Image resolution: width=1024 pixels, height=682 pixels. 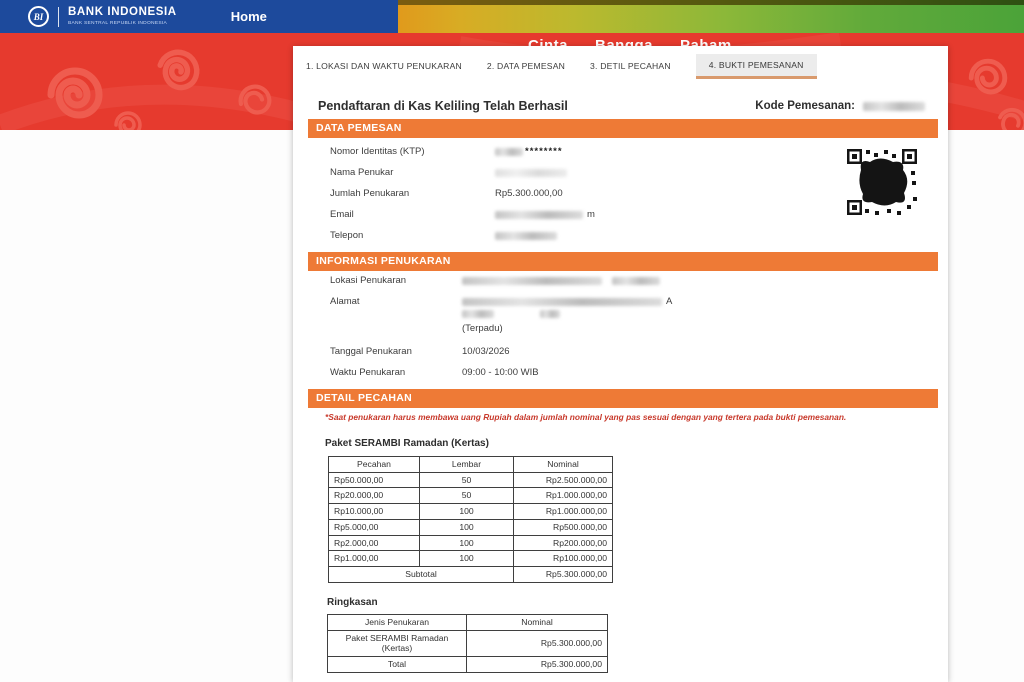 What do you see at coordinates (352, 602) in the screenshot?
I see `ringkasan-heading: Ringkasan` at bounding box center [352, 602].